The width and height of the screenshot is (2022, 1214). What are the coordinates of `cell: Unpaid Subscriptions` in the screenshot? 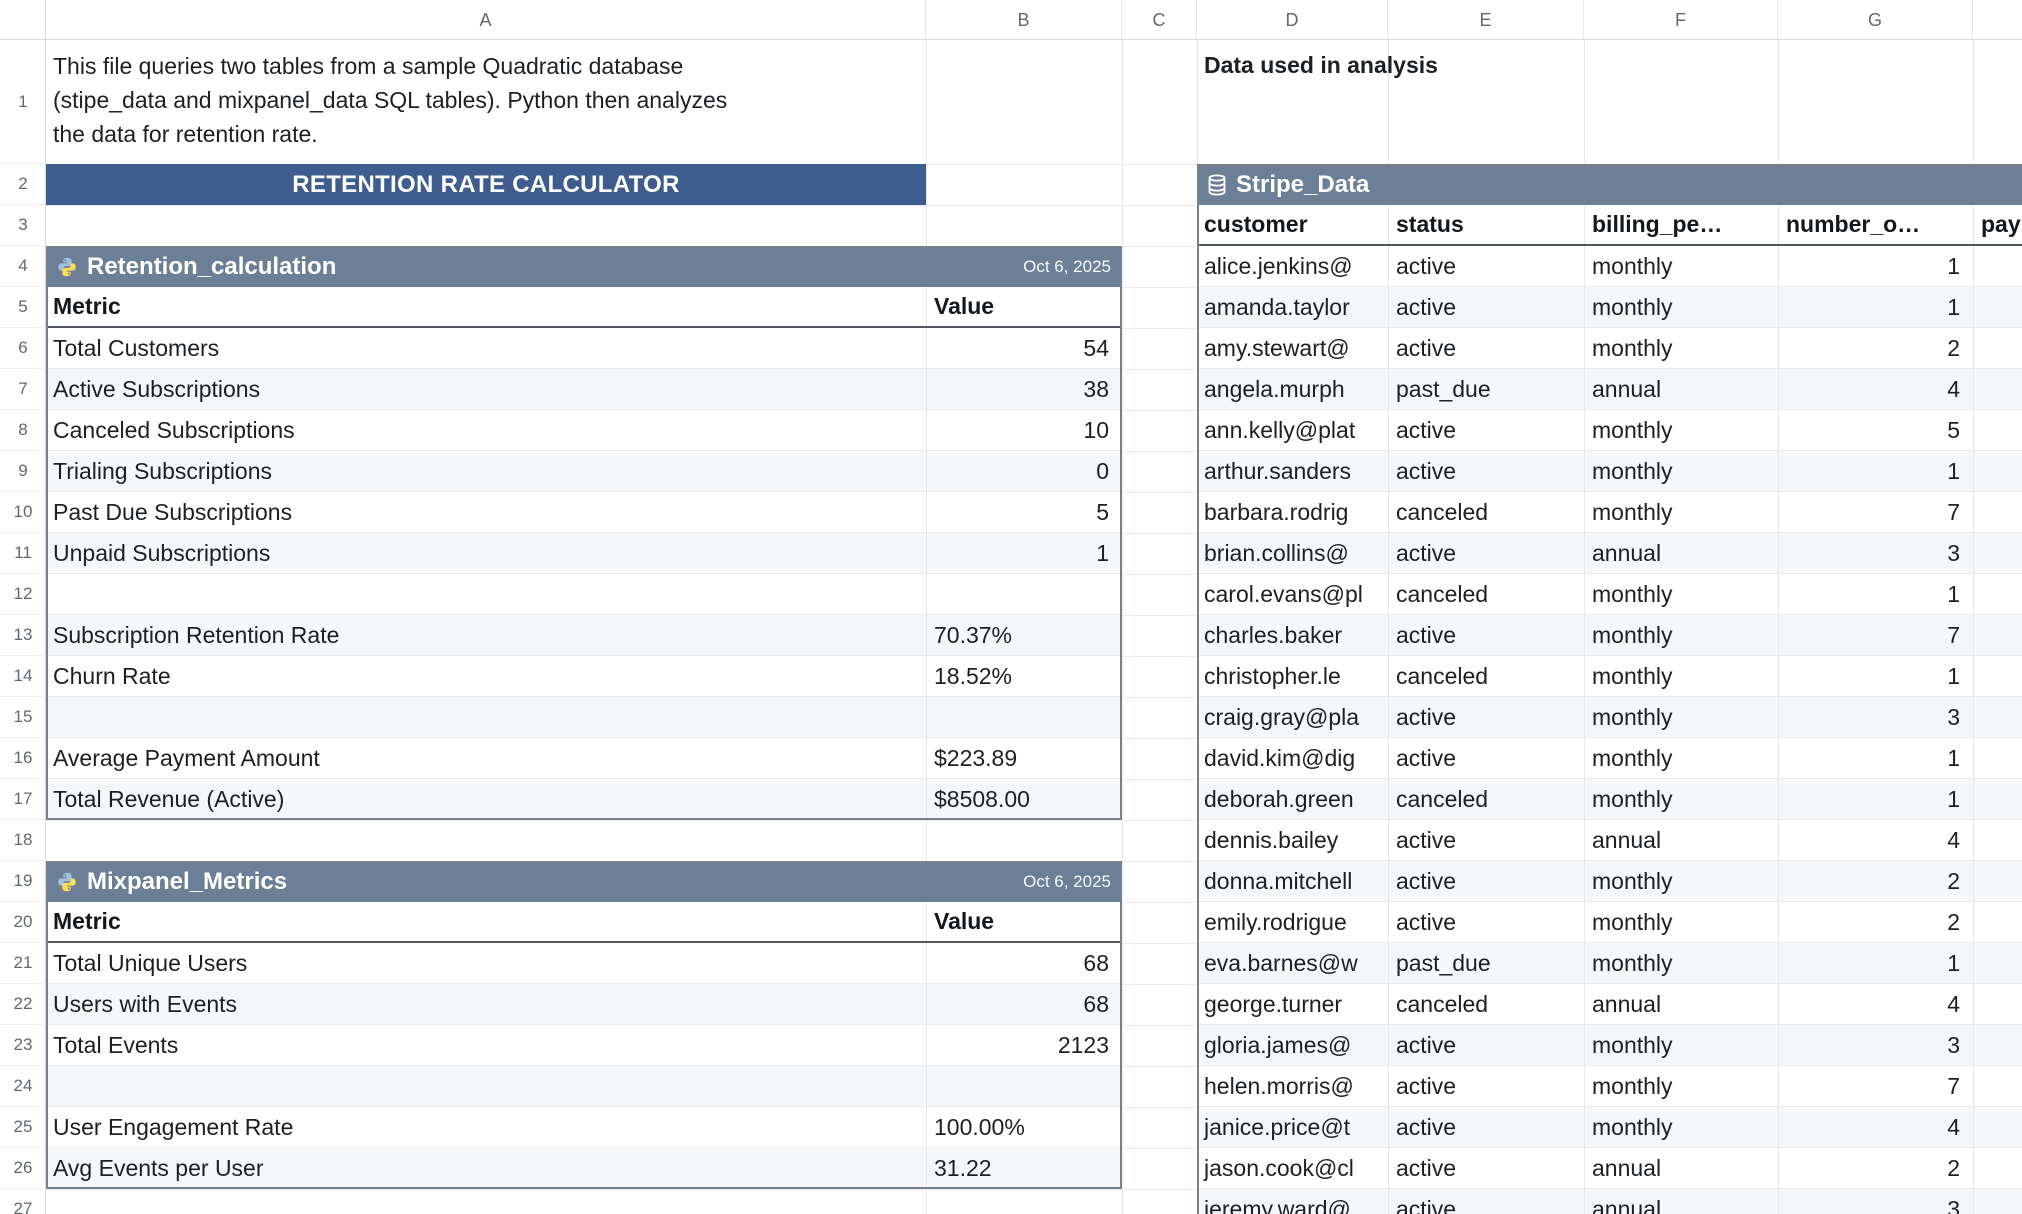 It's located at (486, 553).